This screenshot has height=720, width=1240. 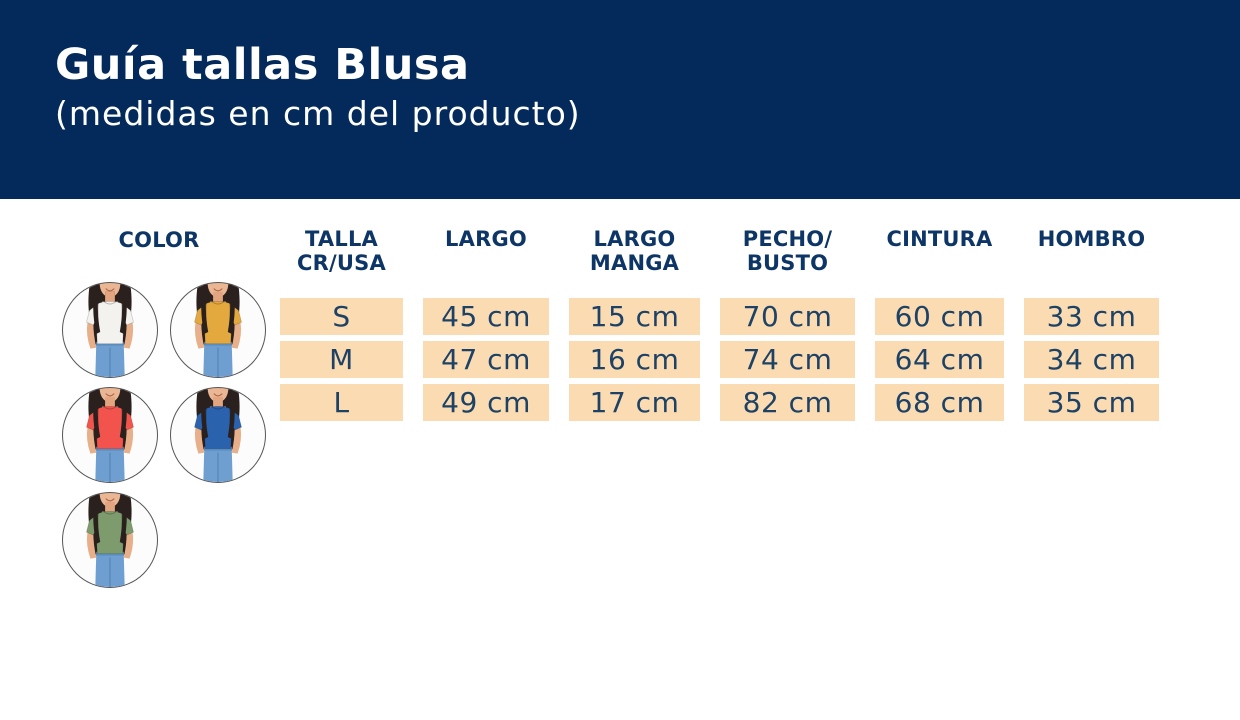 I want to click on column-header-talla-cr-usa: TALLA CR/USA, so click(x=341, y=251).